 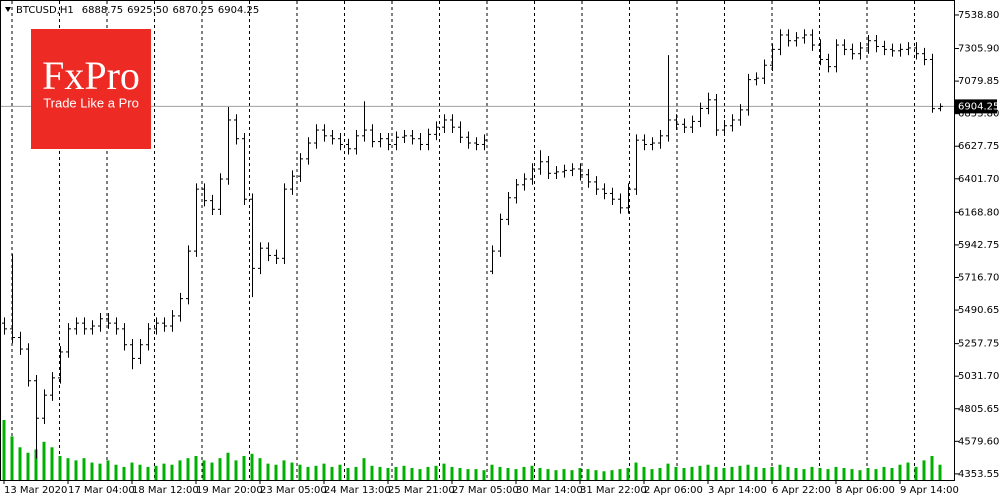 What do you see at coordinates (978, 245) in the screenshot?
I see `y-tick-label: 5942.75` at bounding box center [978, 245].